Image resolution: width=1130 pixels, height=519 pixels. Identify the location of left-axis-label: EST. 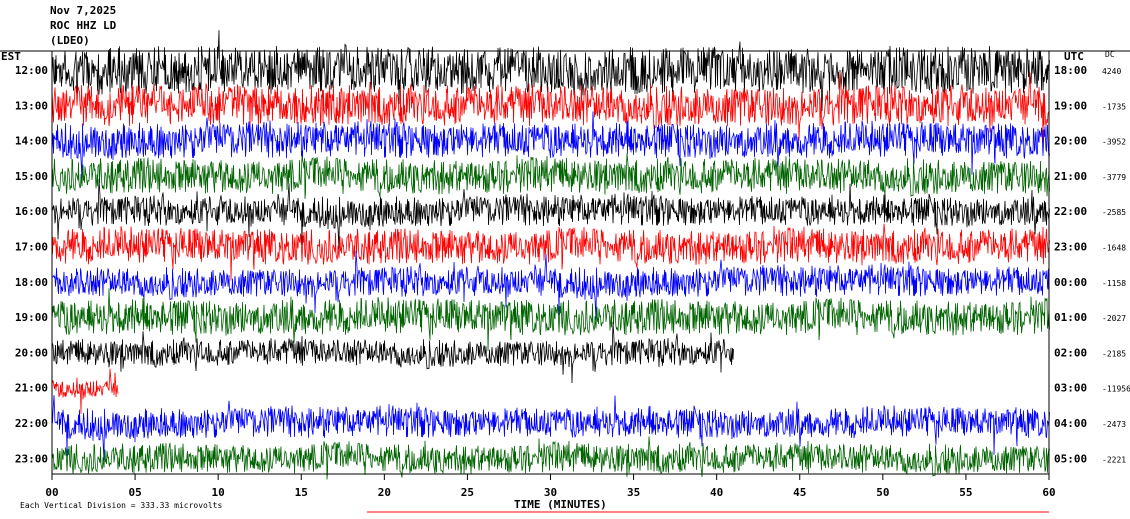
(11, 56).